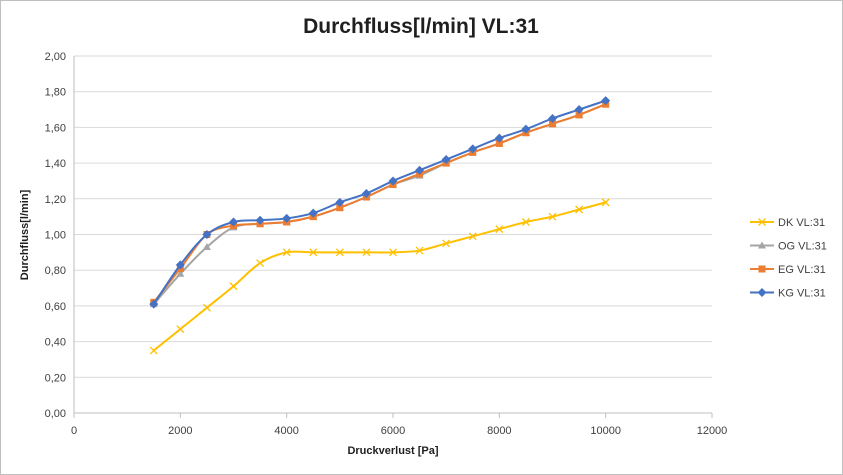  Describe the element at coordinates (55, 200) in the screenshot. I see `y-tick-label: 1,20` at that location.